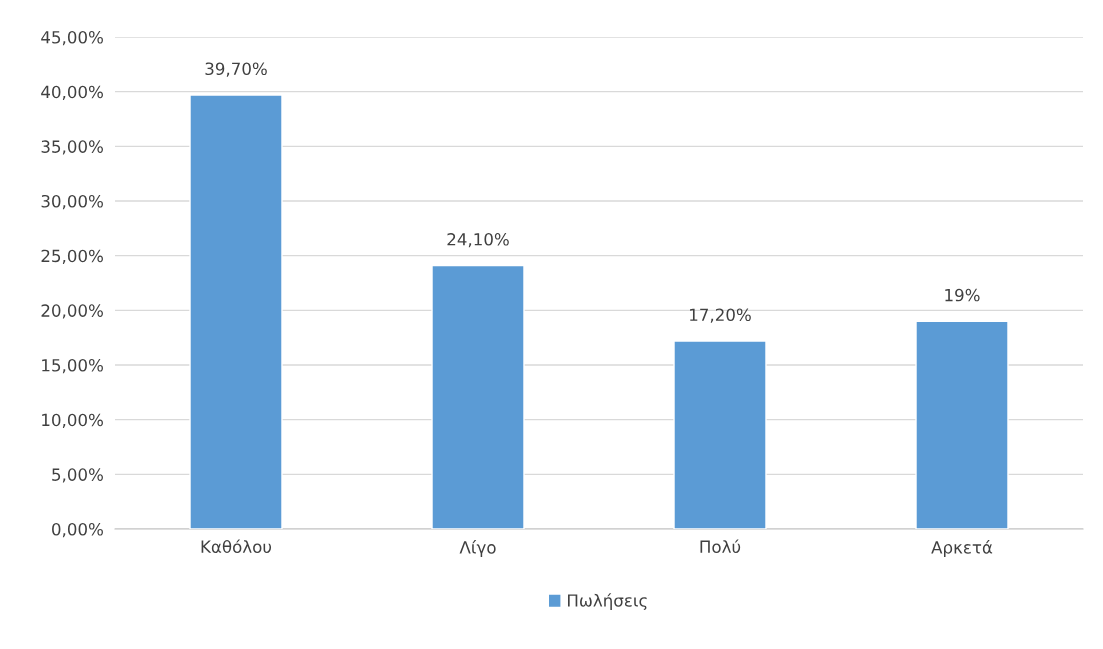  What do you see at coordinates (478, 240) in the screenshot?
I see `data-label: 24,10%` at bounding box center [478, 240].